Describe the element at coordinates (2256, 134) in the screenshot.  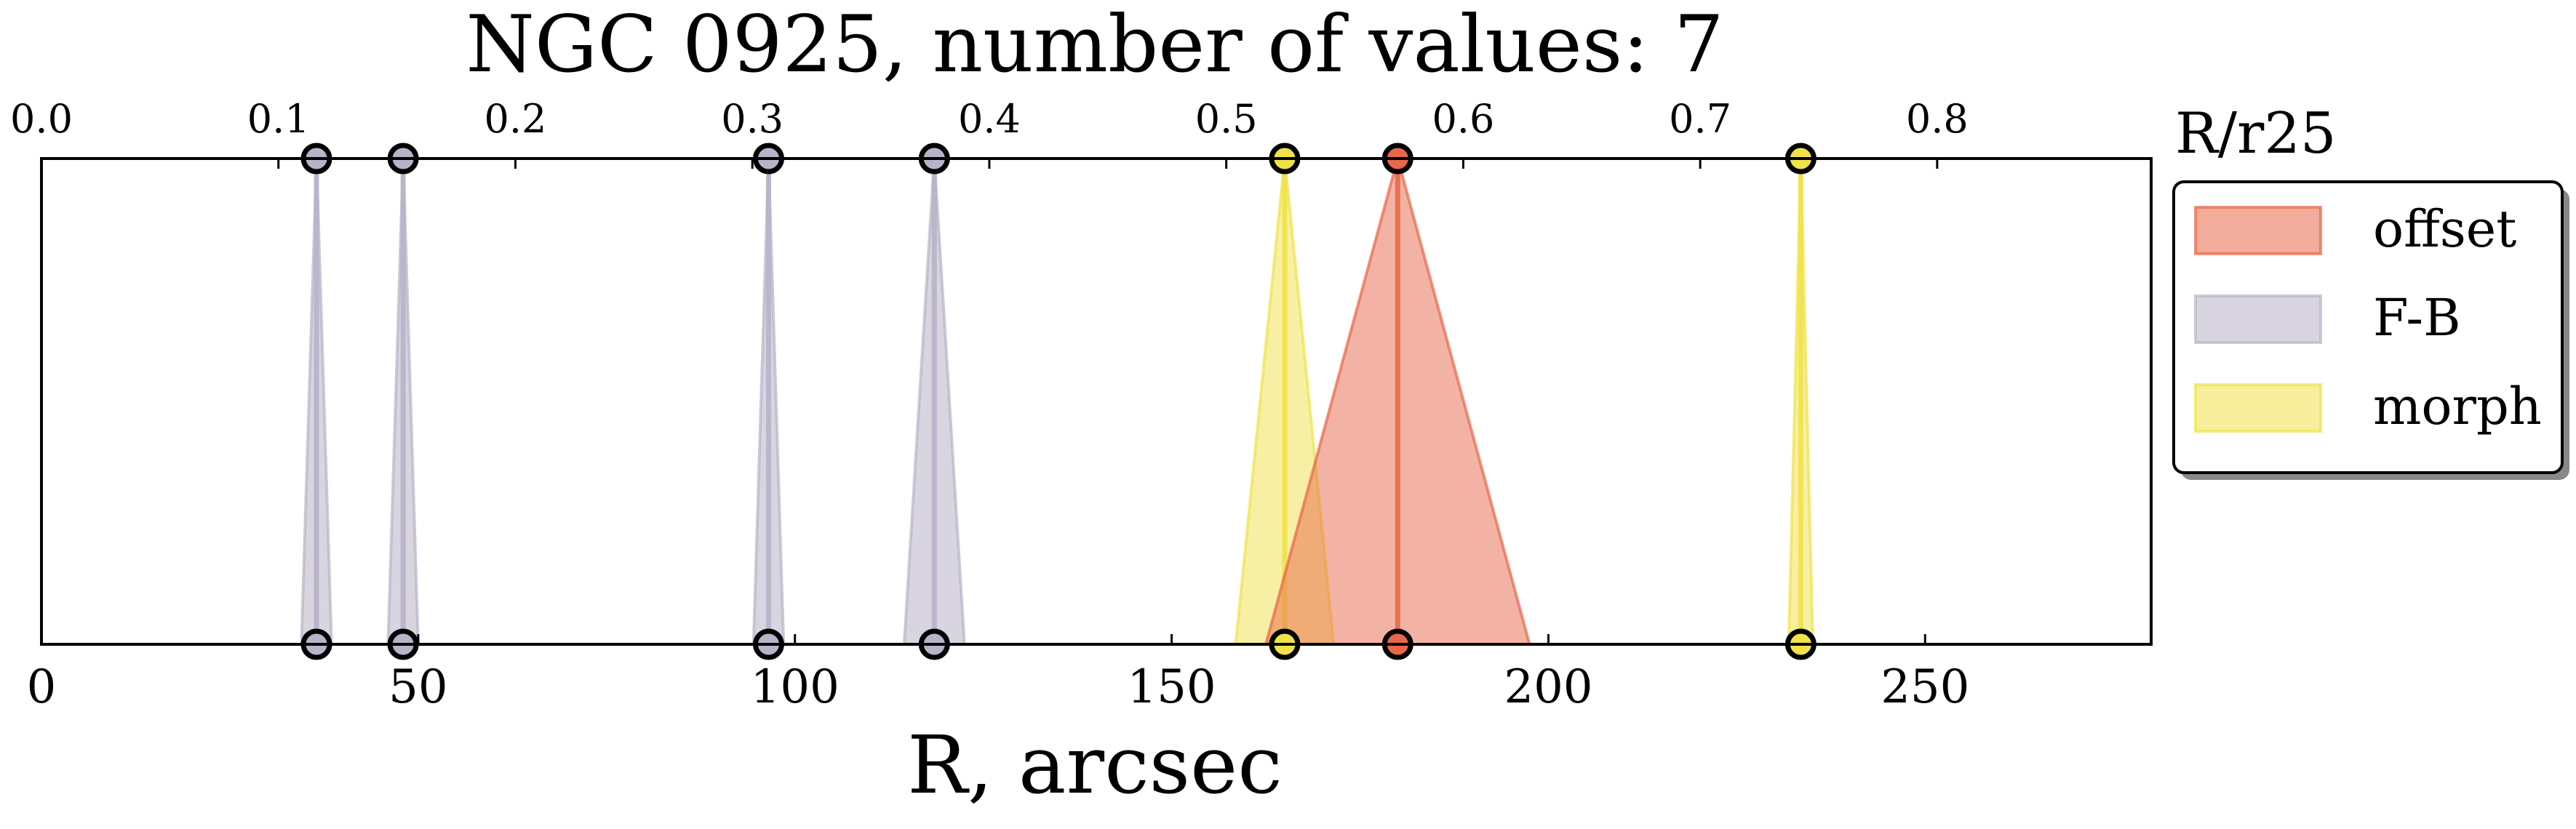
I see `top-axis-label: R/r25` at that location.